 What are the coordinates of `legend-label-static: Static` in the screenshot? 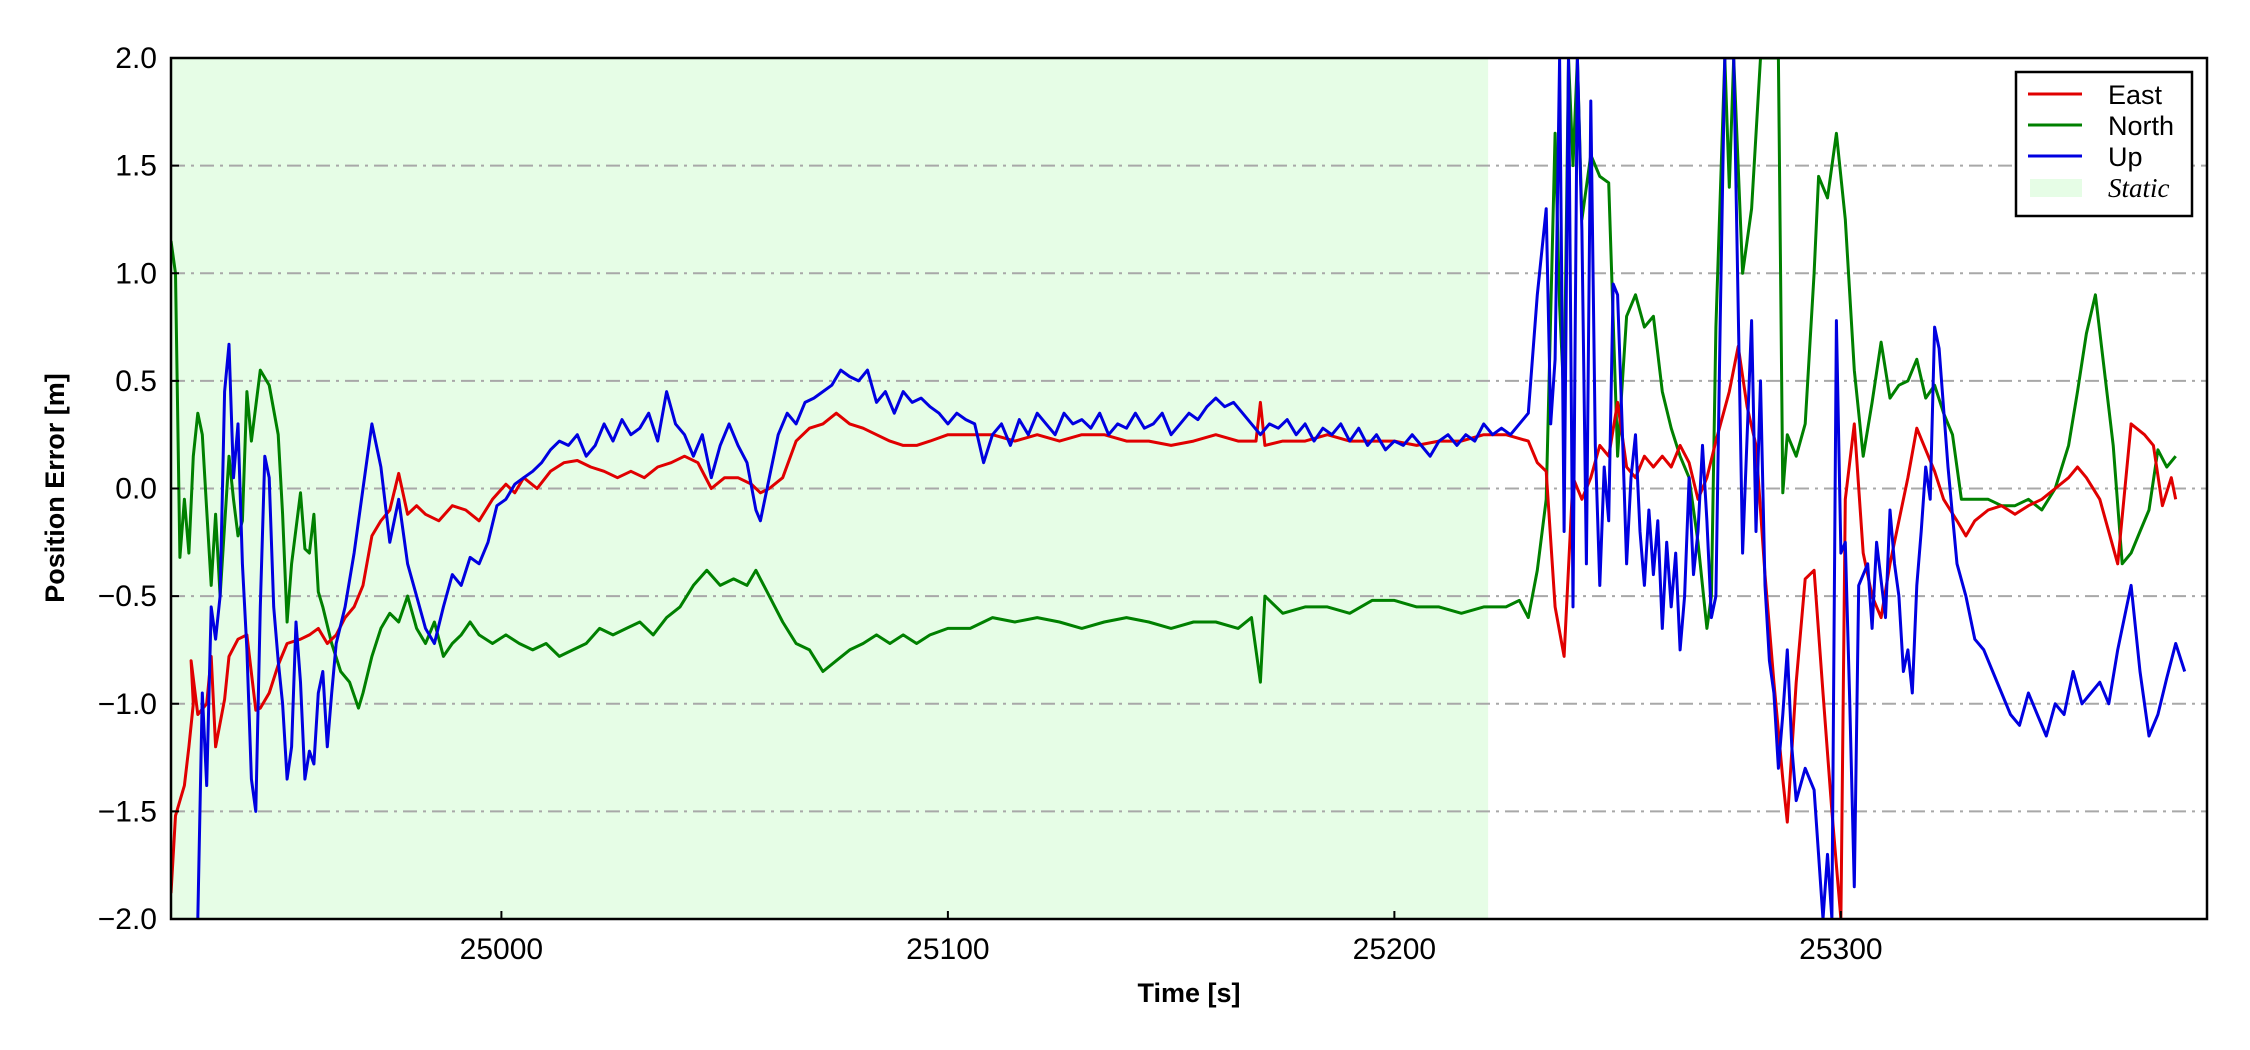 It's located at (2139, 188).